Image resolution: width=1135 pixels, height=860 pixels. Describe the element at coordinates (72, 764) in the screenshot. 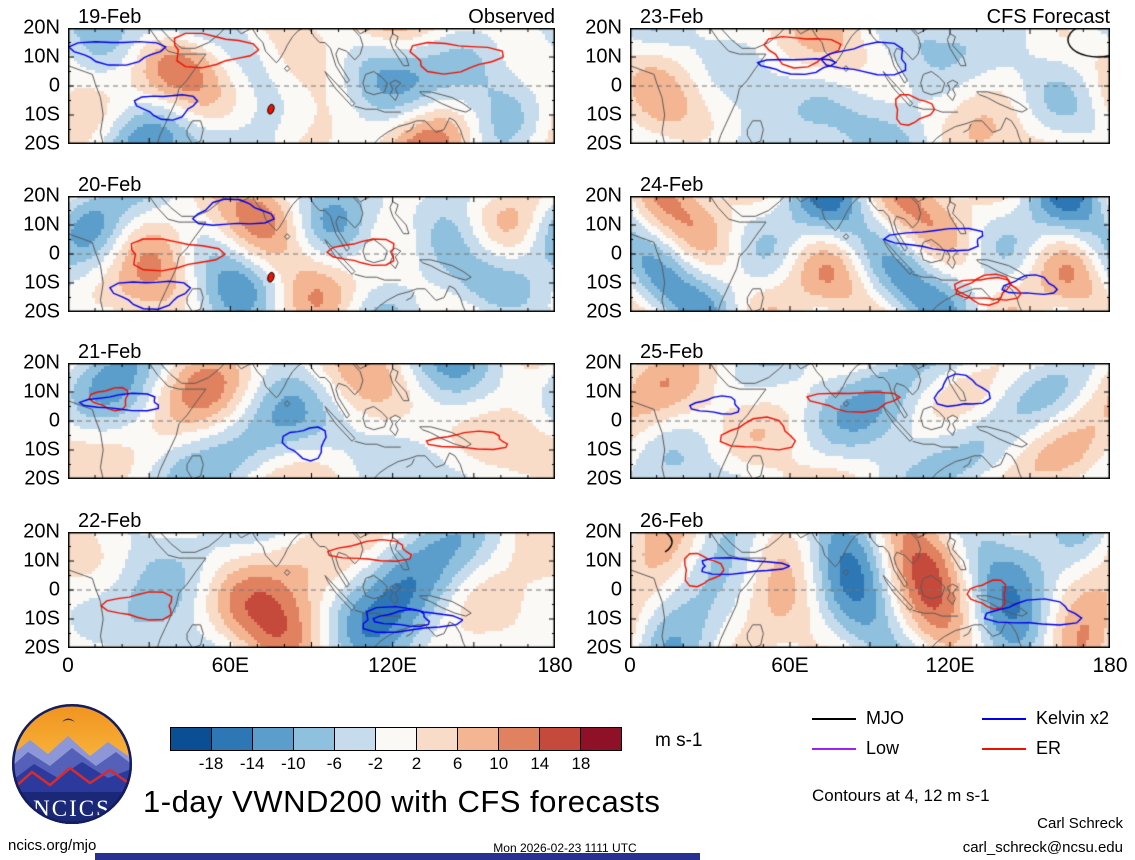

I see `ncics-logo: NCICS` at that location.